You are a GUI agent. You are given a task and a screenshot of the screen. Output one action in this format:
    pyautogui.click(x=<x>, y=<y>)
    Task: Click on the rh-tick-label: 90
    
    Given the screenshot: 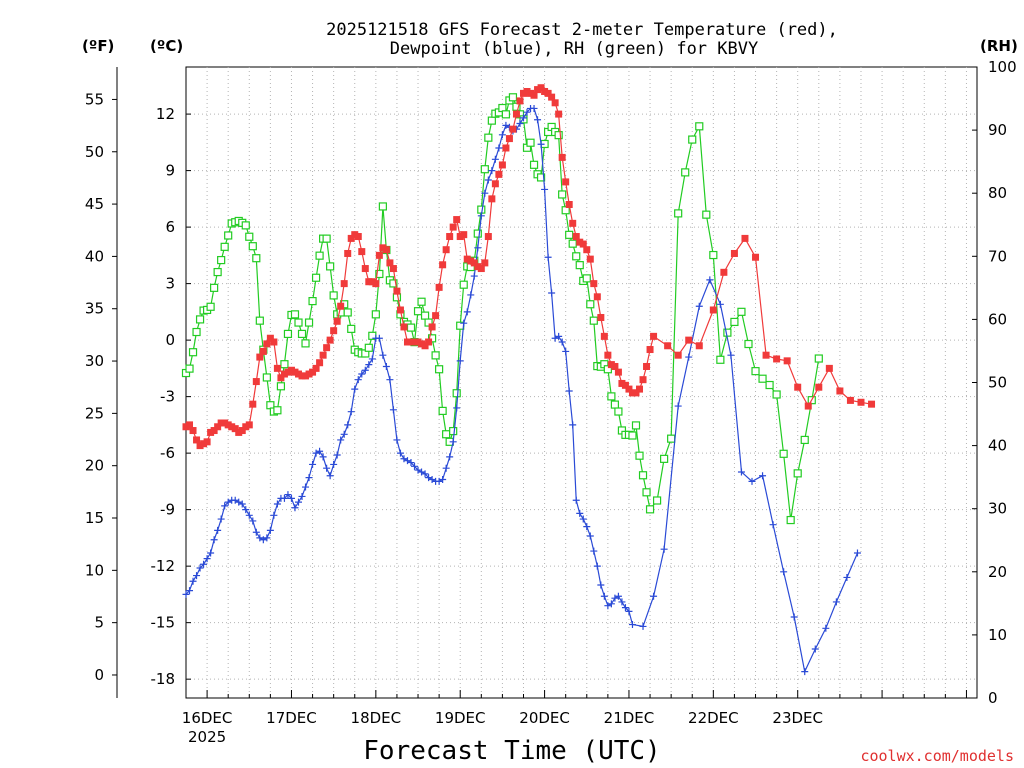 What is the action you would take?
    pyautogui.click(x=997, y=130)
    